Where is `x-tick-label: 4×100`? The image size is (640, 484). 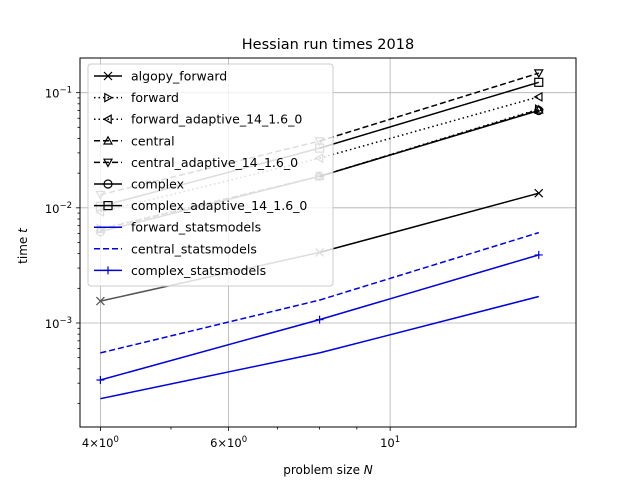 x-tick-label: 4×100 is located at coordinates (100, 442).